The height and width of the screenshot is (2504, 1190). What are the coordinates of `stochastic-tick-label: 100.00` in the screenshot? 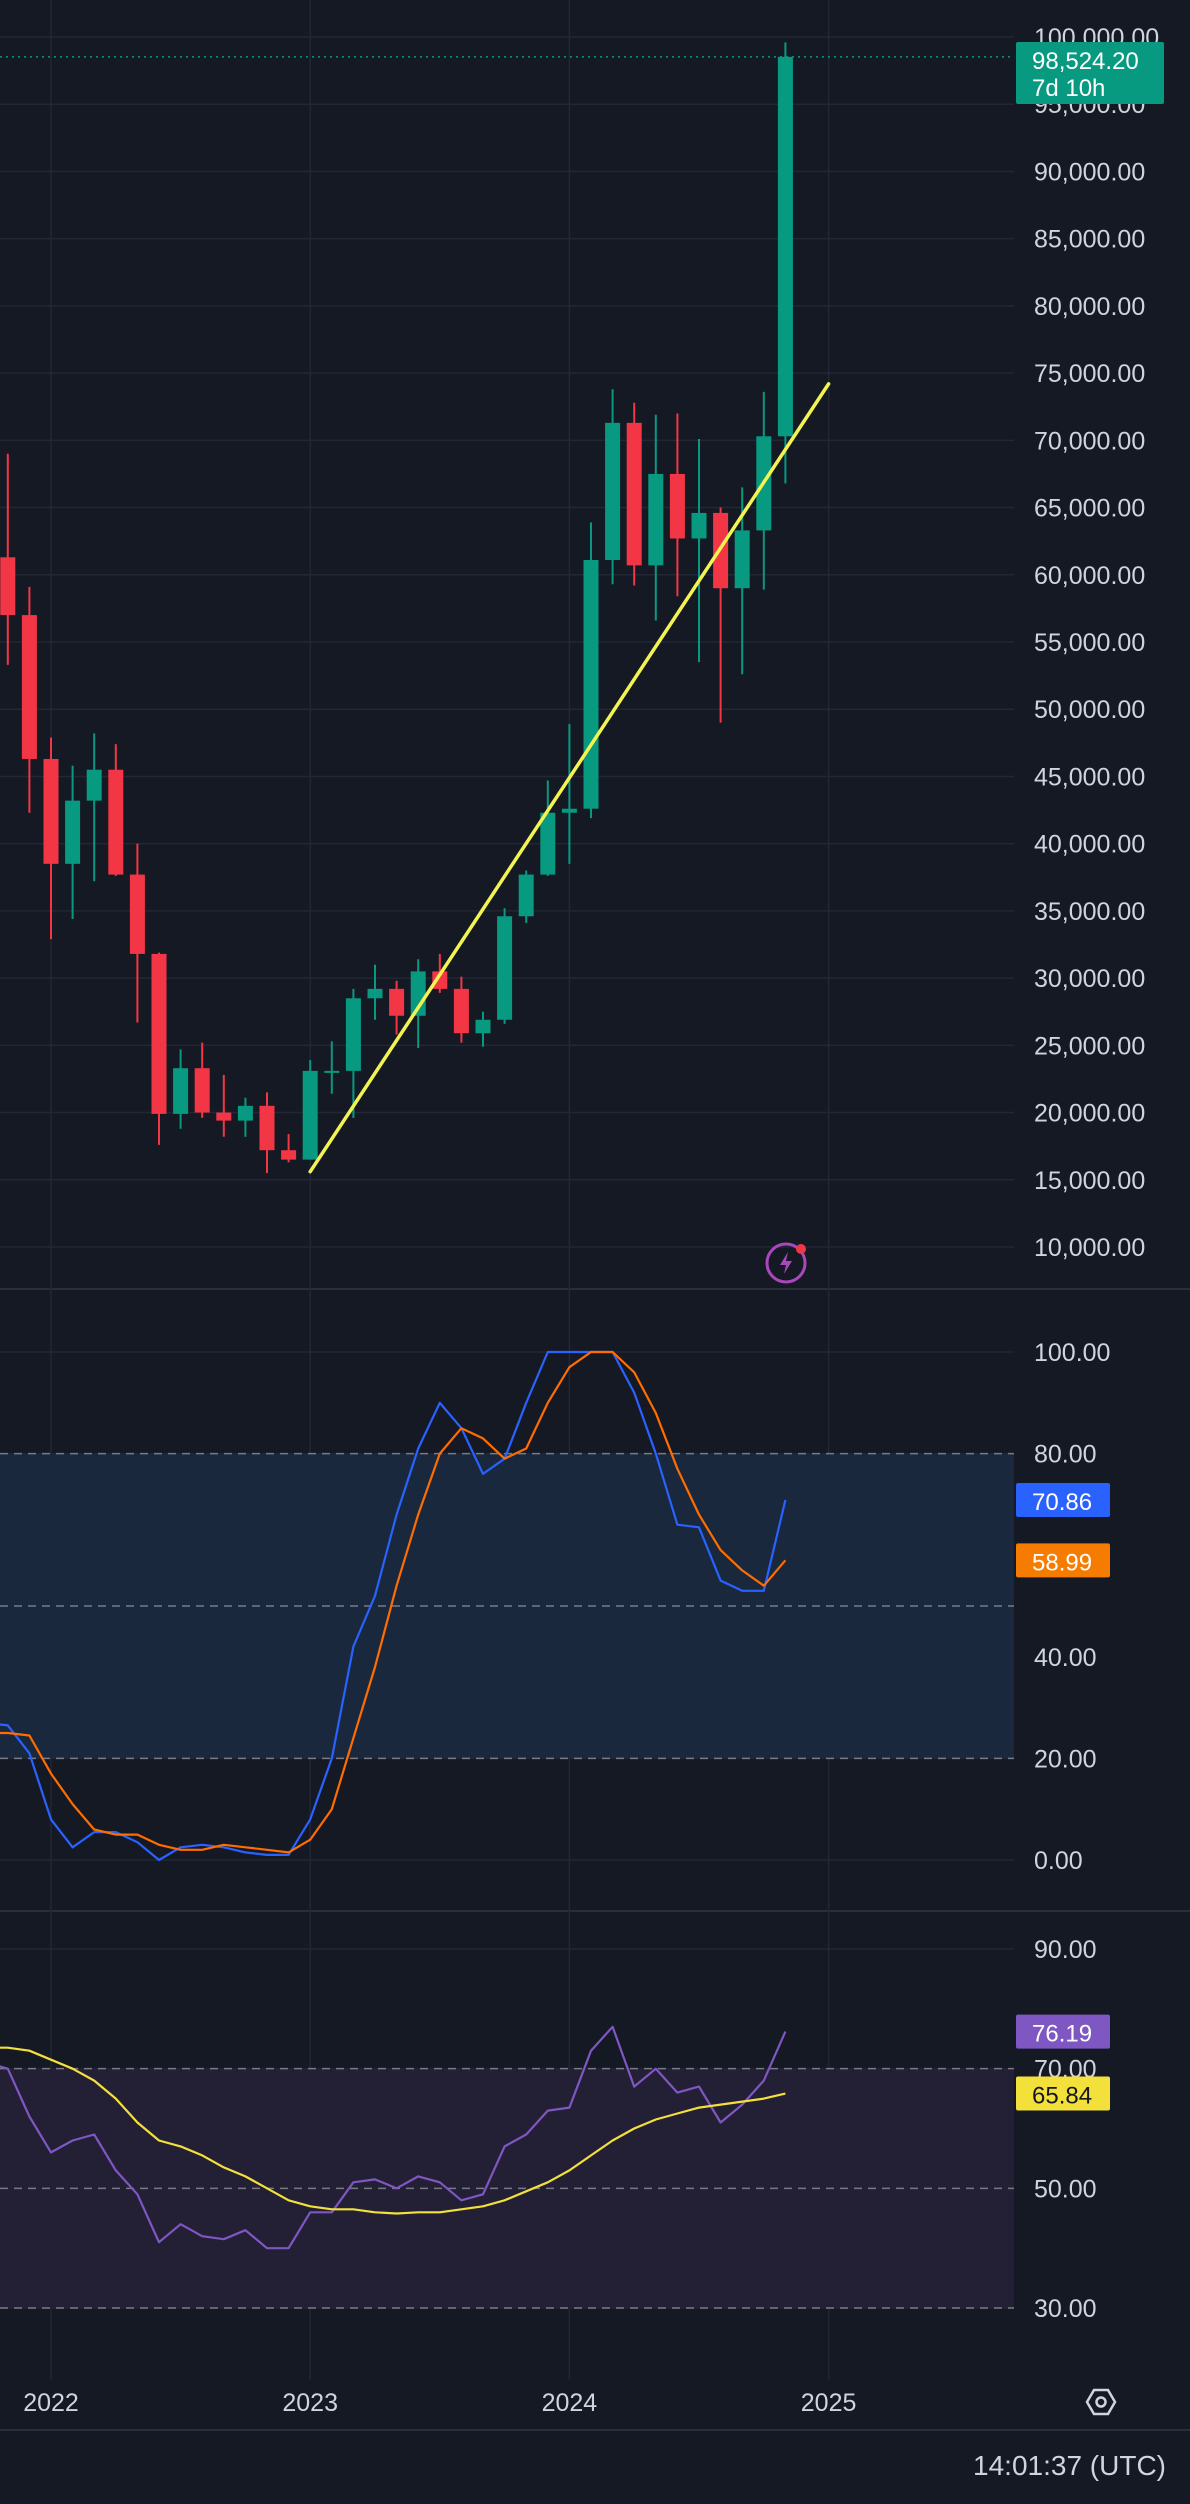 It's located at (1072, 1353).